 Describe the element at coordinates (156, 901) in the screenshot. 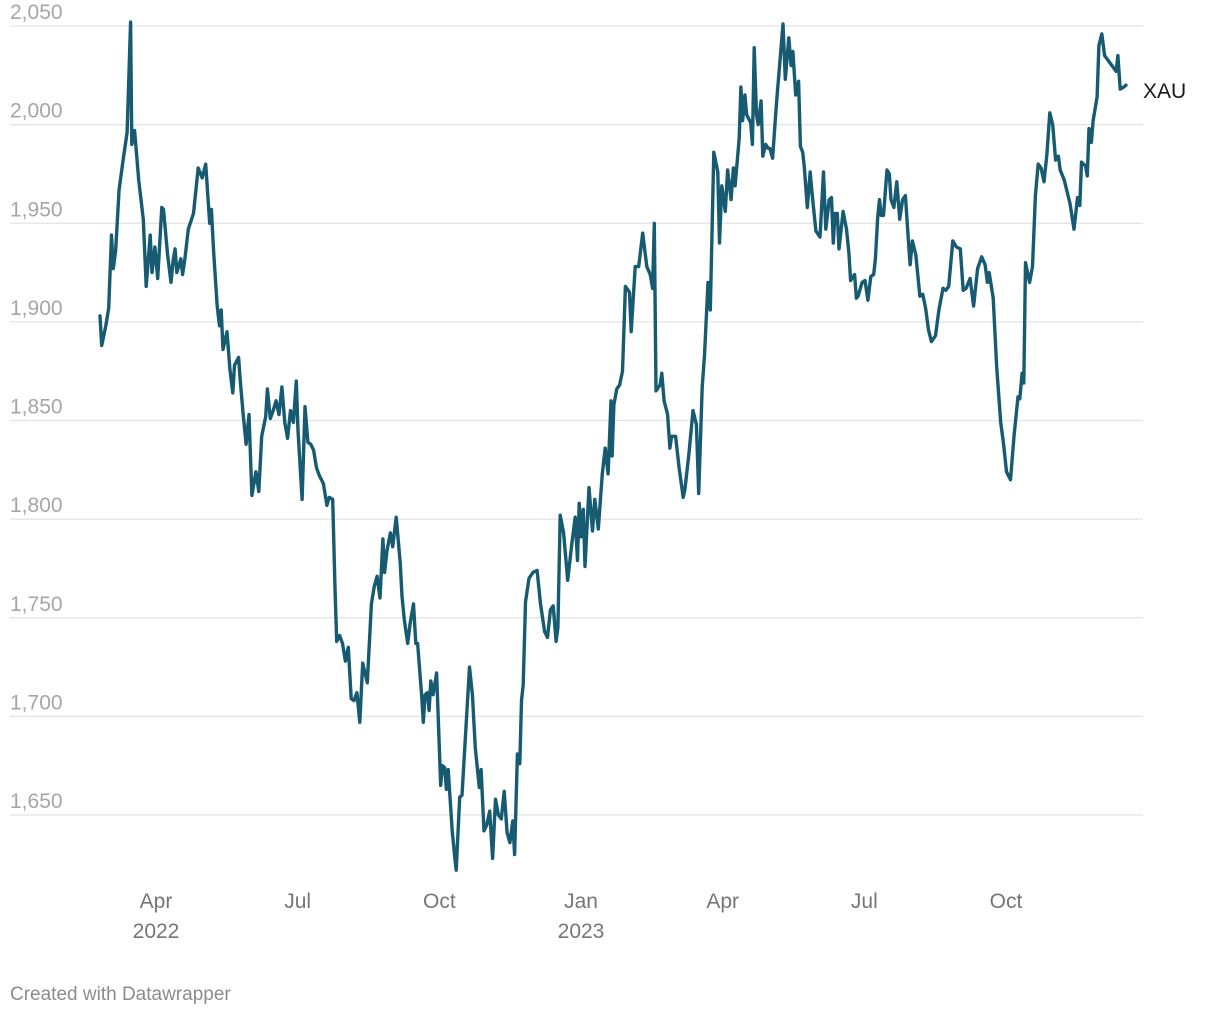

I see `x-tick-label-apr-0: Apr` at that location.